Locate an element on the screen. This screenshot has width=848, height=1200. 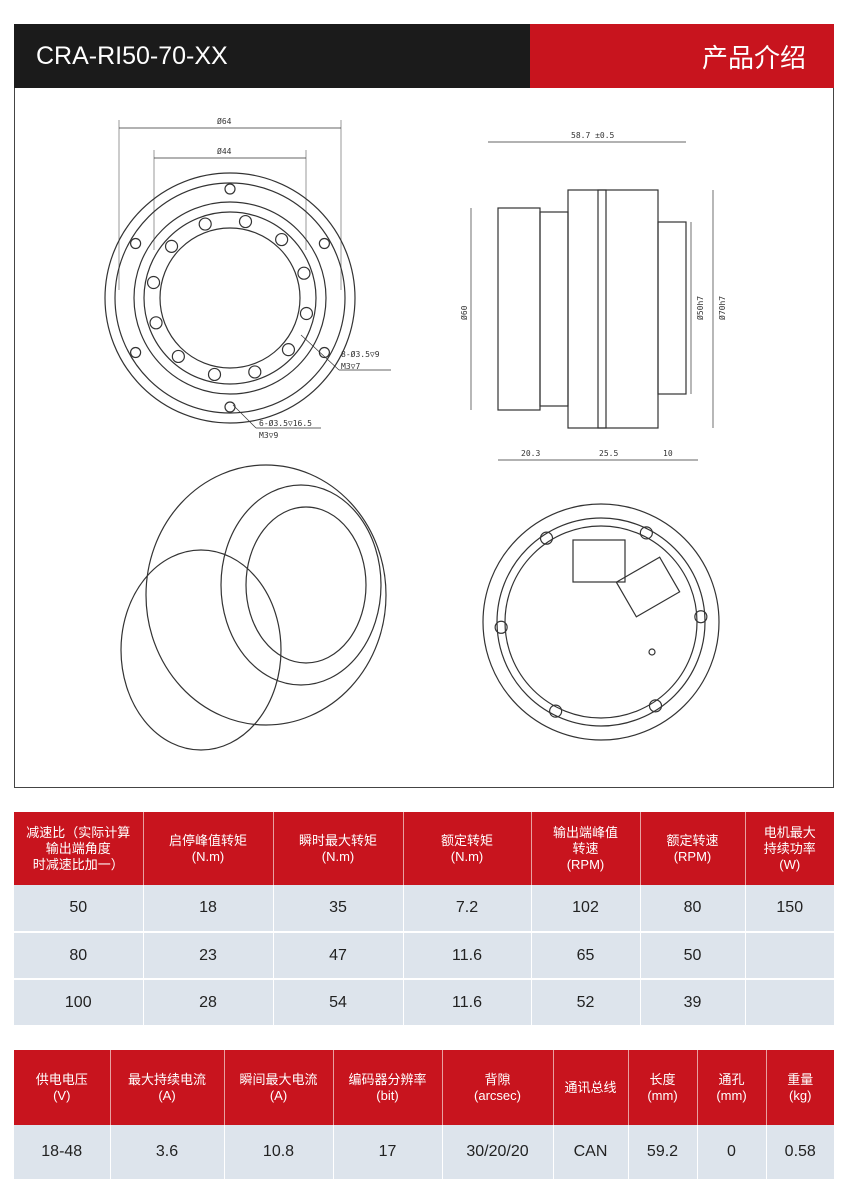
section-title: 产品介绍 is located at coordinates (682, 56).